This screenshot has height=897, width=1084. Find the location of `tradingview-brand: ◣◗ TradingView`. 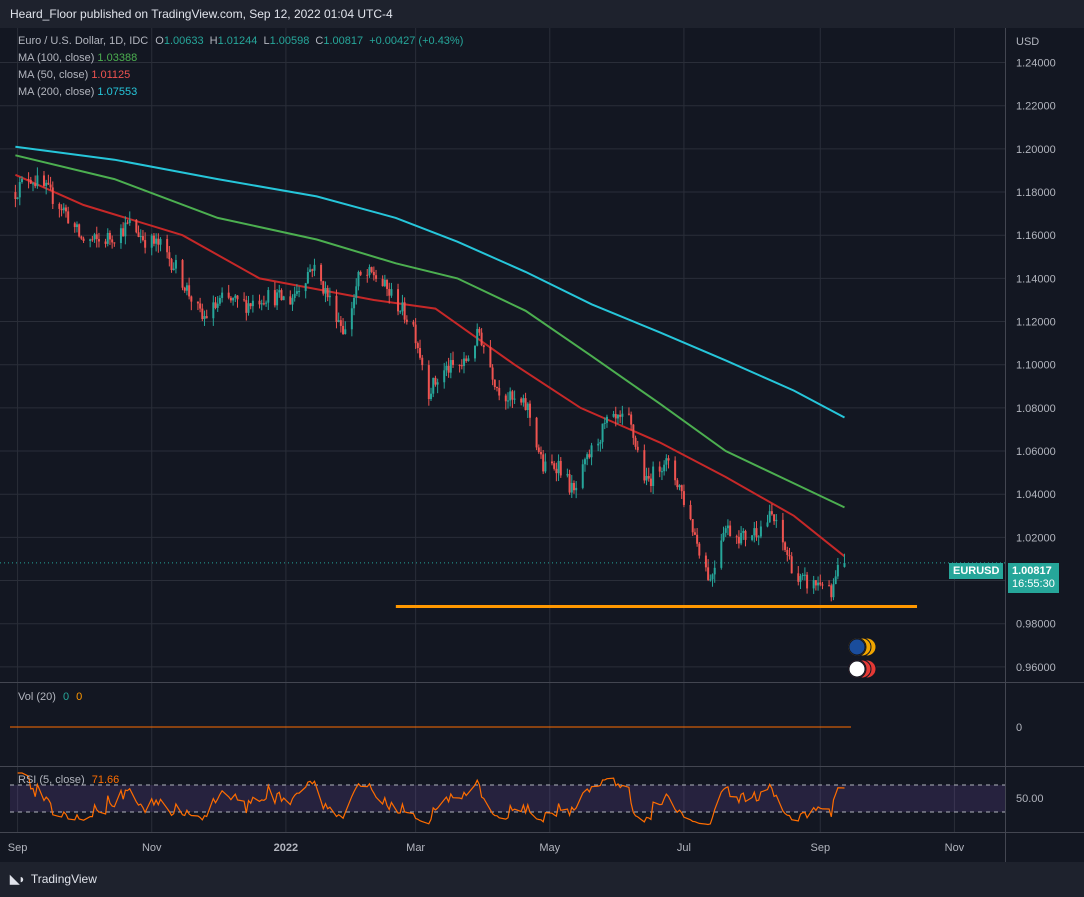

tradingview-brand: ◣◗ TradingView is located at coordinates (53, 879).